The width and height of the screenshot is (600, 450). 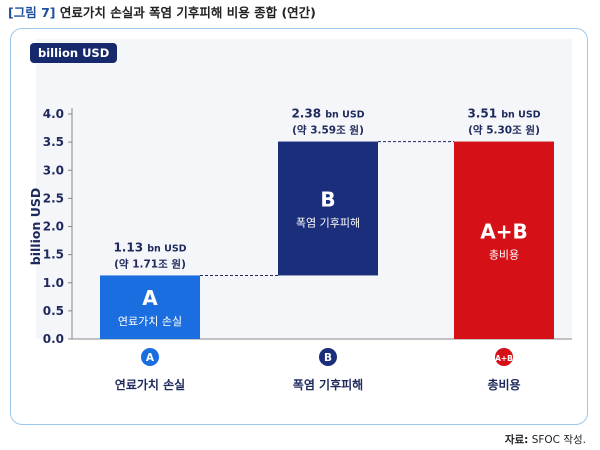 I want to click on bar-value-label: 2.38 bn USD, so click(x=327, y=114).